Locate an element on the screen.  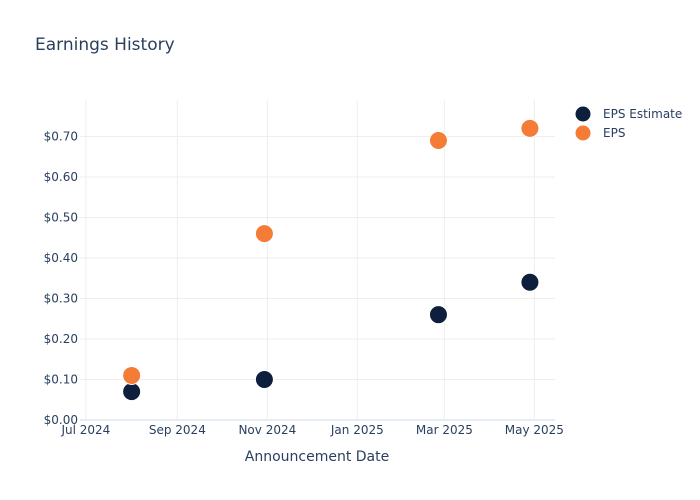
x-tick-label: Mar 2025 is located at coordinates (444, 430).